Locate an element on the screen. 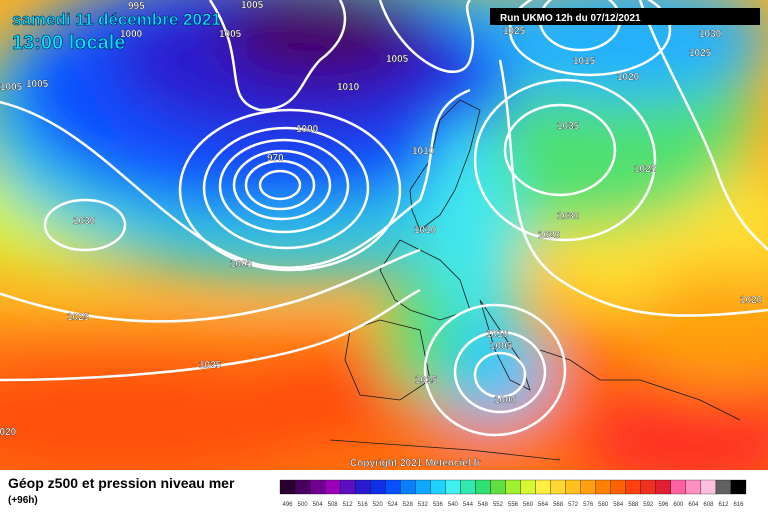 The height and width of the screenshot is (512, 768). colorbar-label: 520 is located at coordinates (378, 505).